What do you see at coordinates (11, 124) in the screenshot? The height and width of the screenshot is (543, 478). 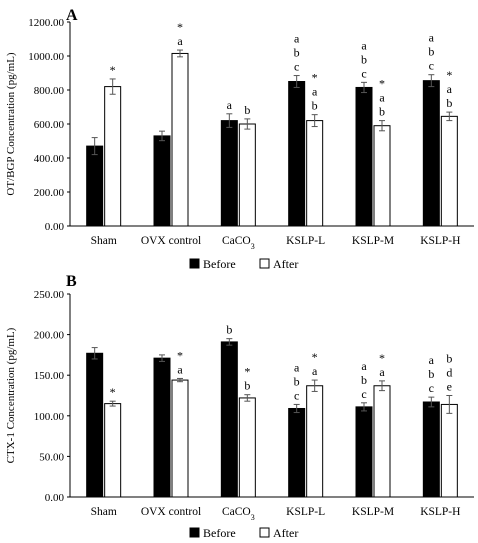 I see `y-axis-label: OT/BGP Concentration (pg/mL)` at bounding box center [11, 124].